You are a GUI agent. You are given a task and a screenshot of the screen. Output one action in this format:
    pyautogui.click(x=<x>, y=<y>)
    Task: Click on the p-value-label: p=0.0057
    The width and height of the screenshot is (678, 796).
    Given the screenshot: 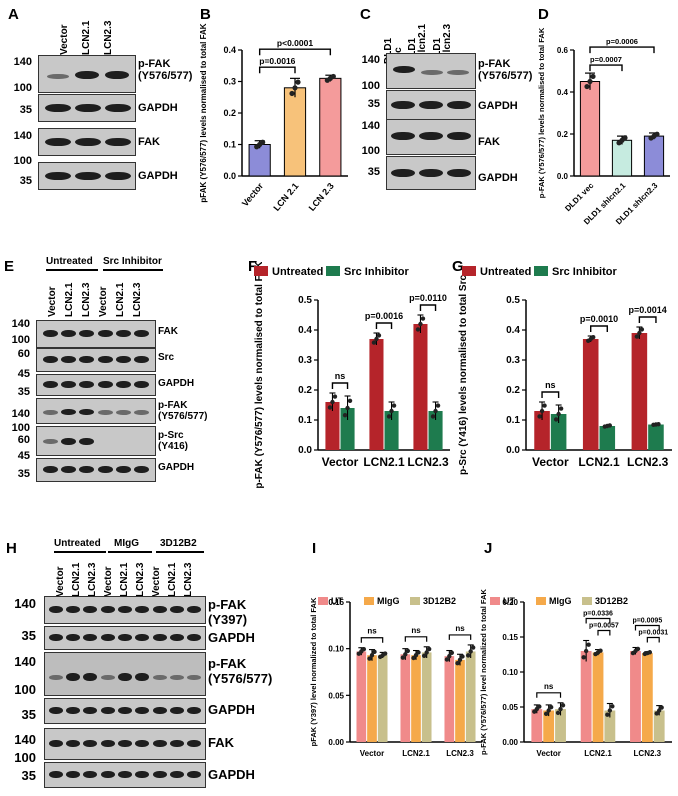 What is the action you would take?
    pyautogui.click(x=604, y=626)
    